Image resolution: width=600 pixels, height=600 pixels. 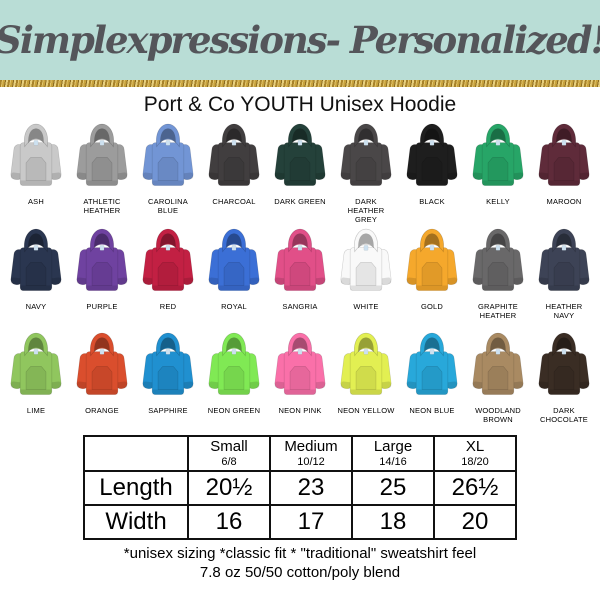 I want to click on size-table-cell: 25, so click(x=393, y=487).